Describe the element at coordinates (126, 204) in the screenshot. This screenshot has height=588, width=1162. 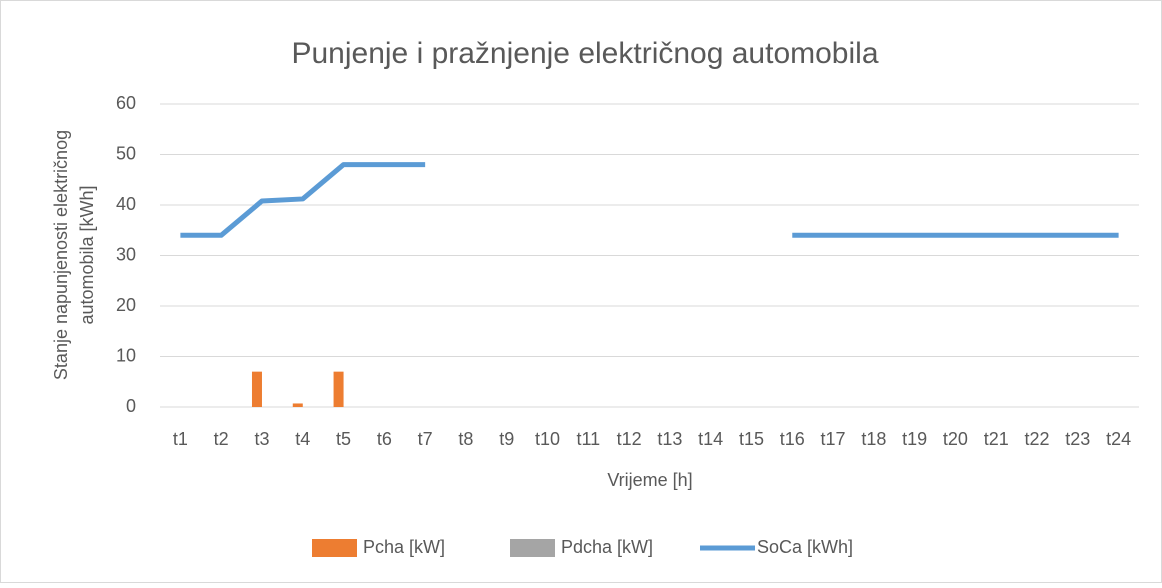
I see `y-tick-label: 40` at that location.